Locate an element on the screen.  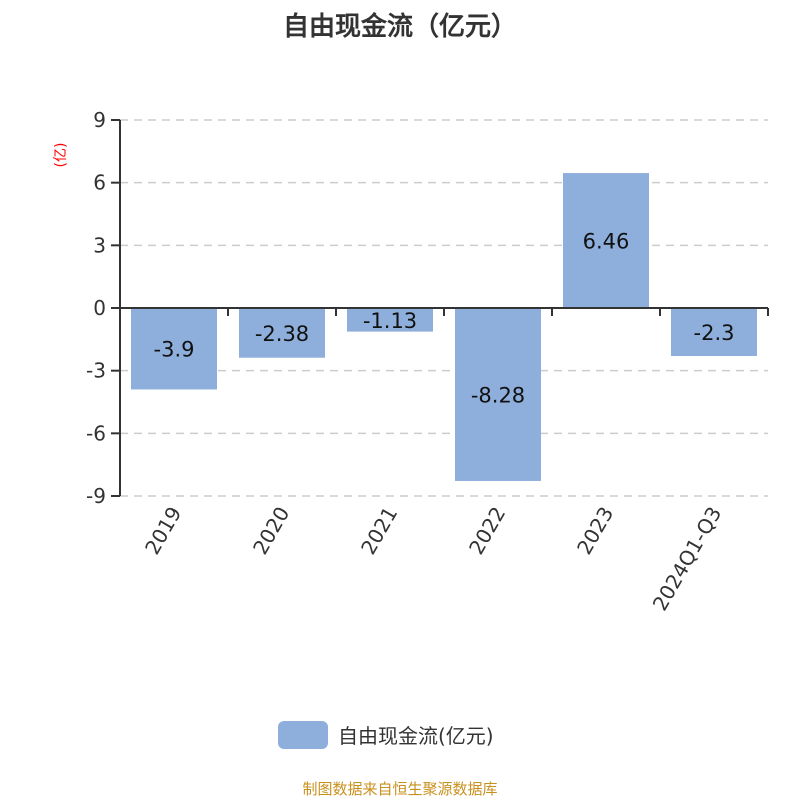
legend-label: 自由现金流(亿元) is located at coordinates (416, 736).